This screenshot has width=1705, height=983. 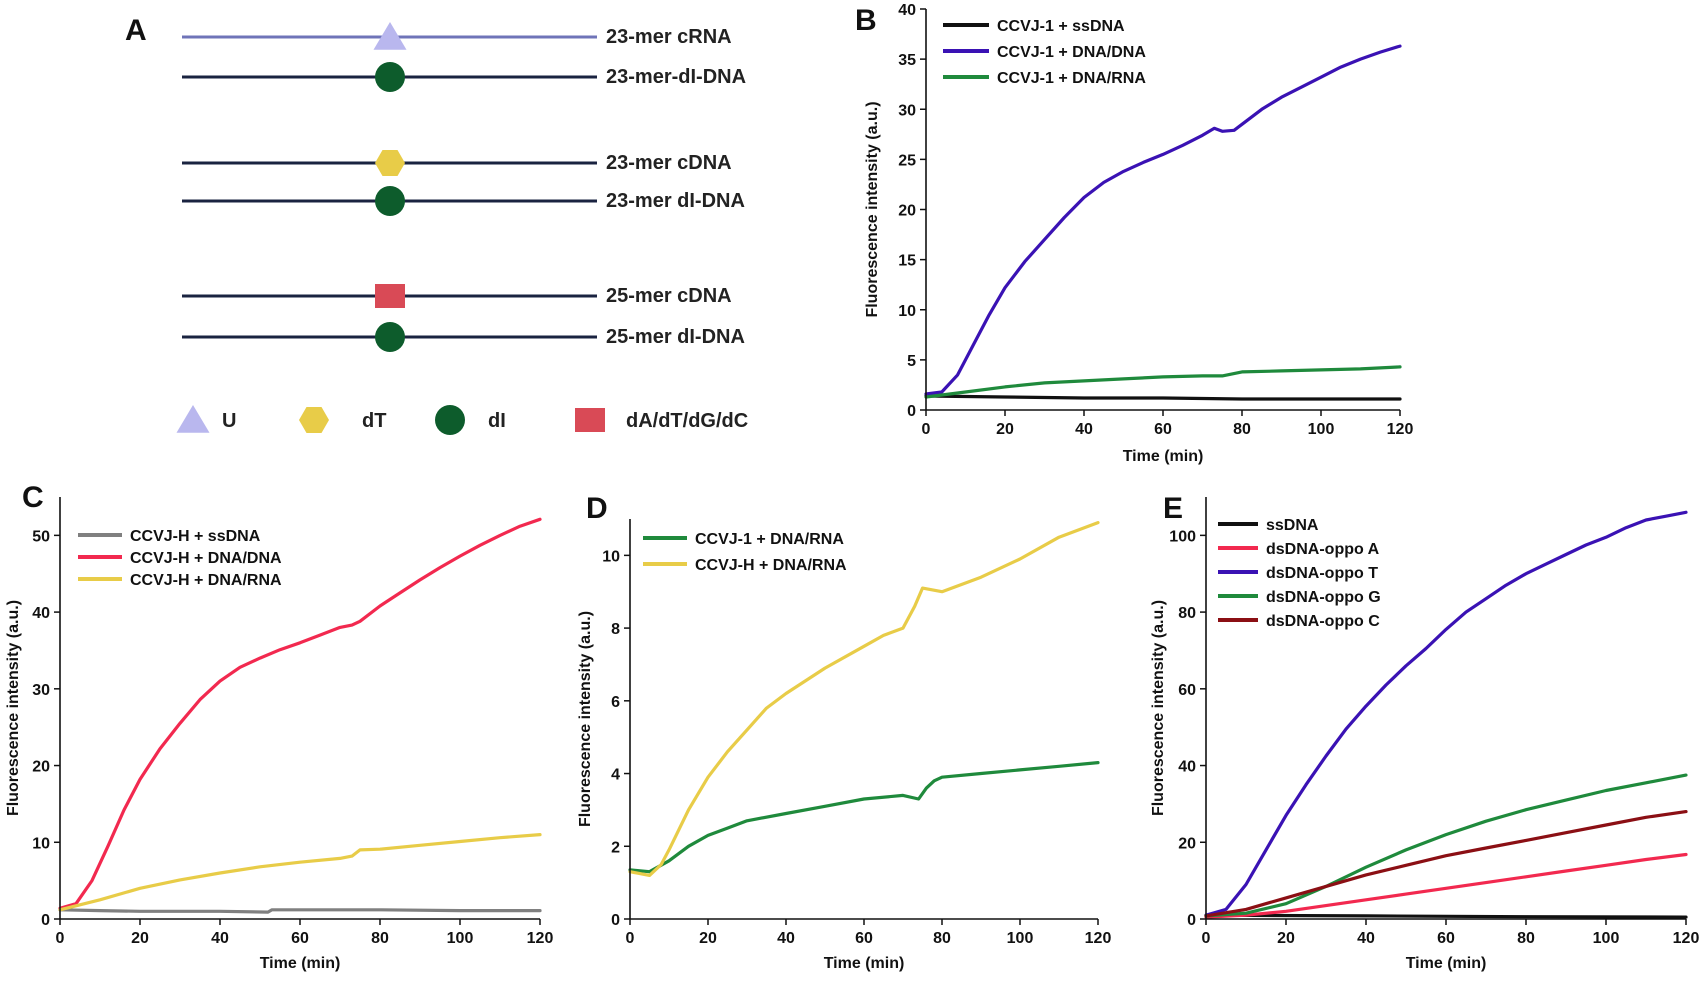 What do you see at coordinates (463, 318) in the screenshot?
I see `strand-pair-3: 25-mer cDNA 25-mer dI-DNA` at bounding box center [463, 318].